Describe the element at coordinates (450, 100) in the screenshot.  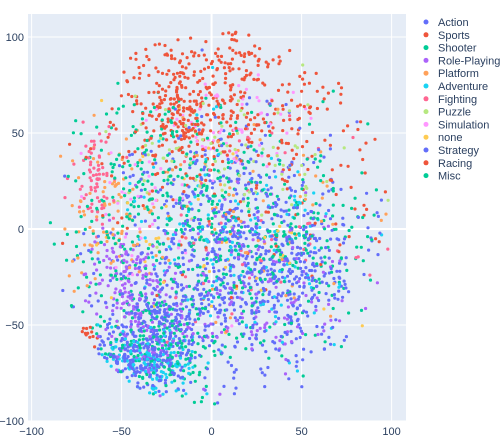
I see `legend-item: Fighting` at that location.